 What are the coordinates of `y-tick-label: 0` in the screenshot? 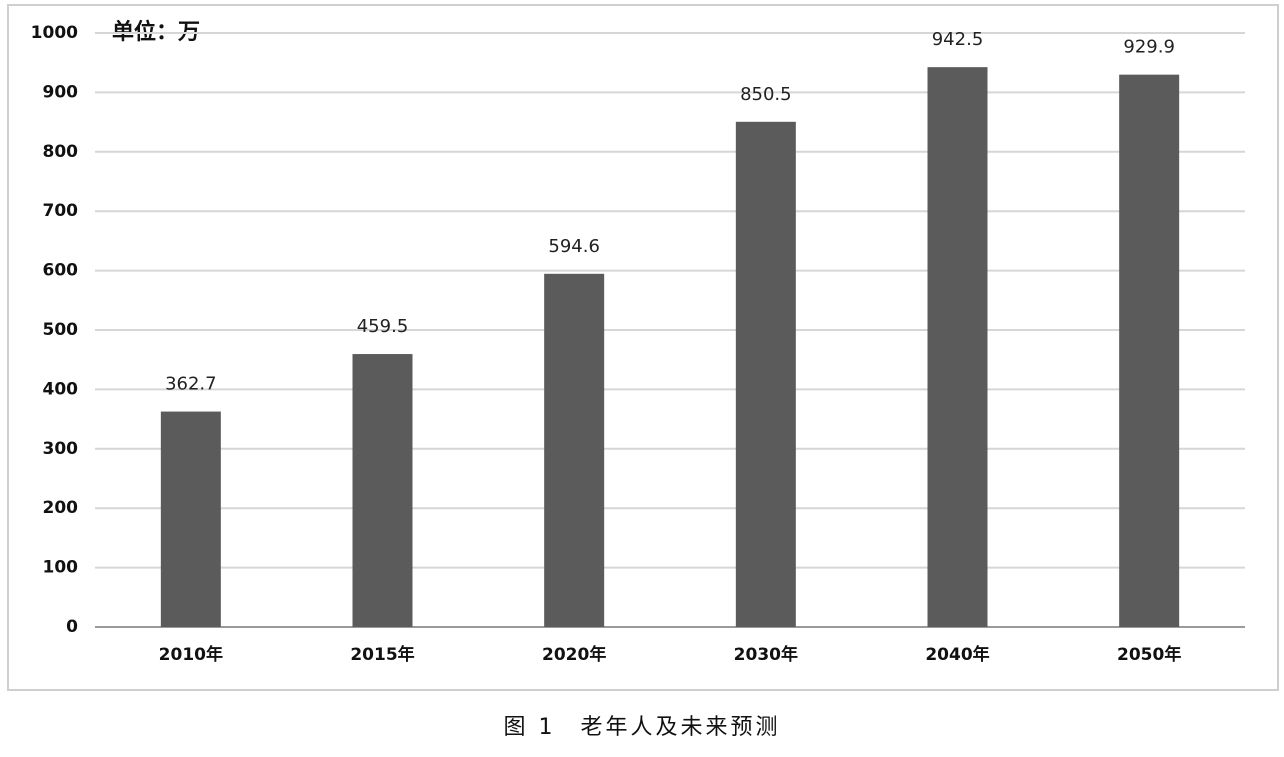 It's located at (72, 627).